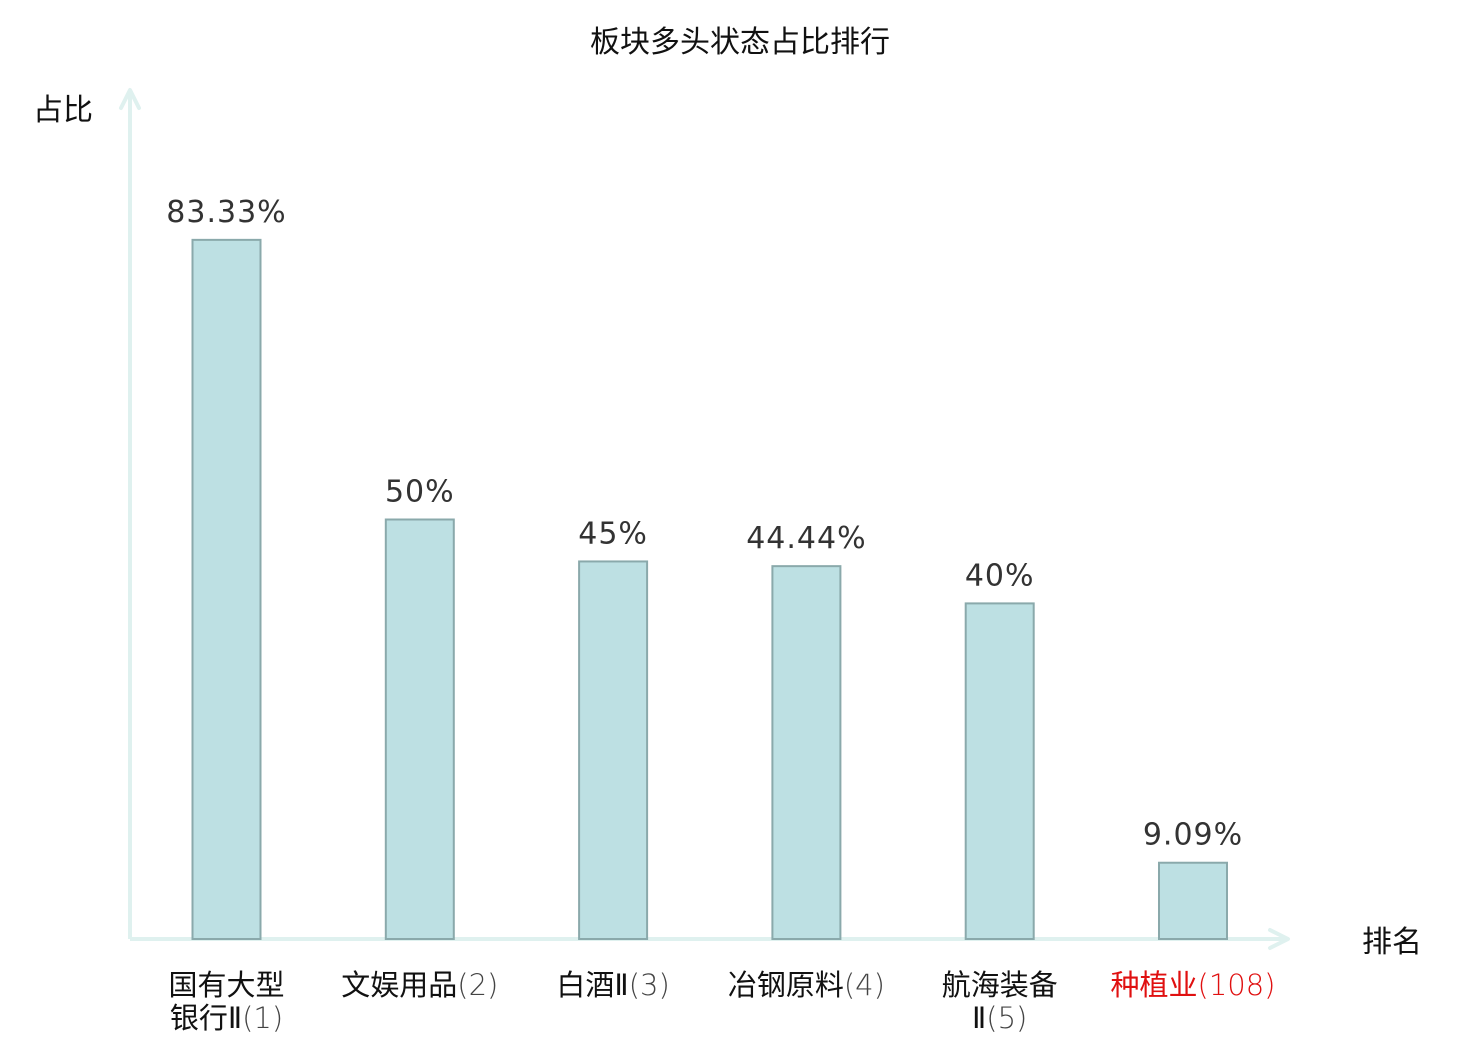 The image size is (1480, 1044). I want to click on category-rank: (108), so click(1237, 985).